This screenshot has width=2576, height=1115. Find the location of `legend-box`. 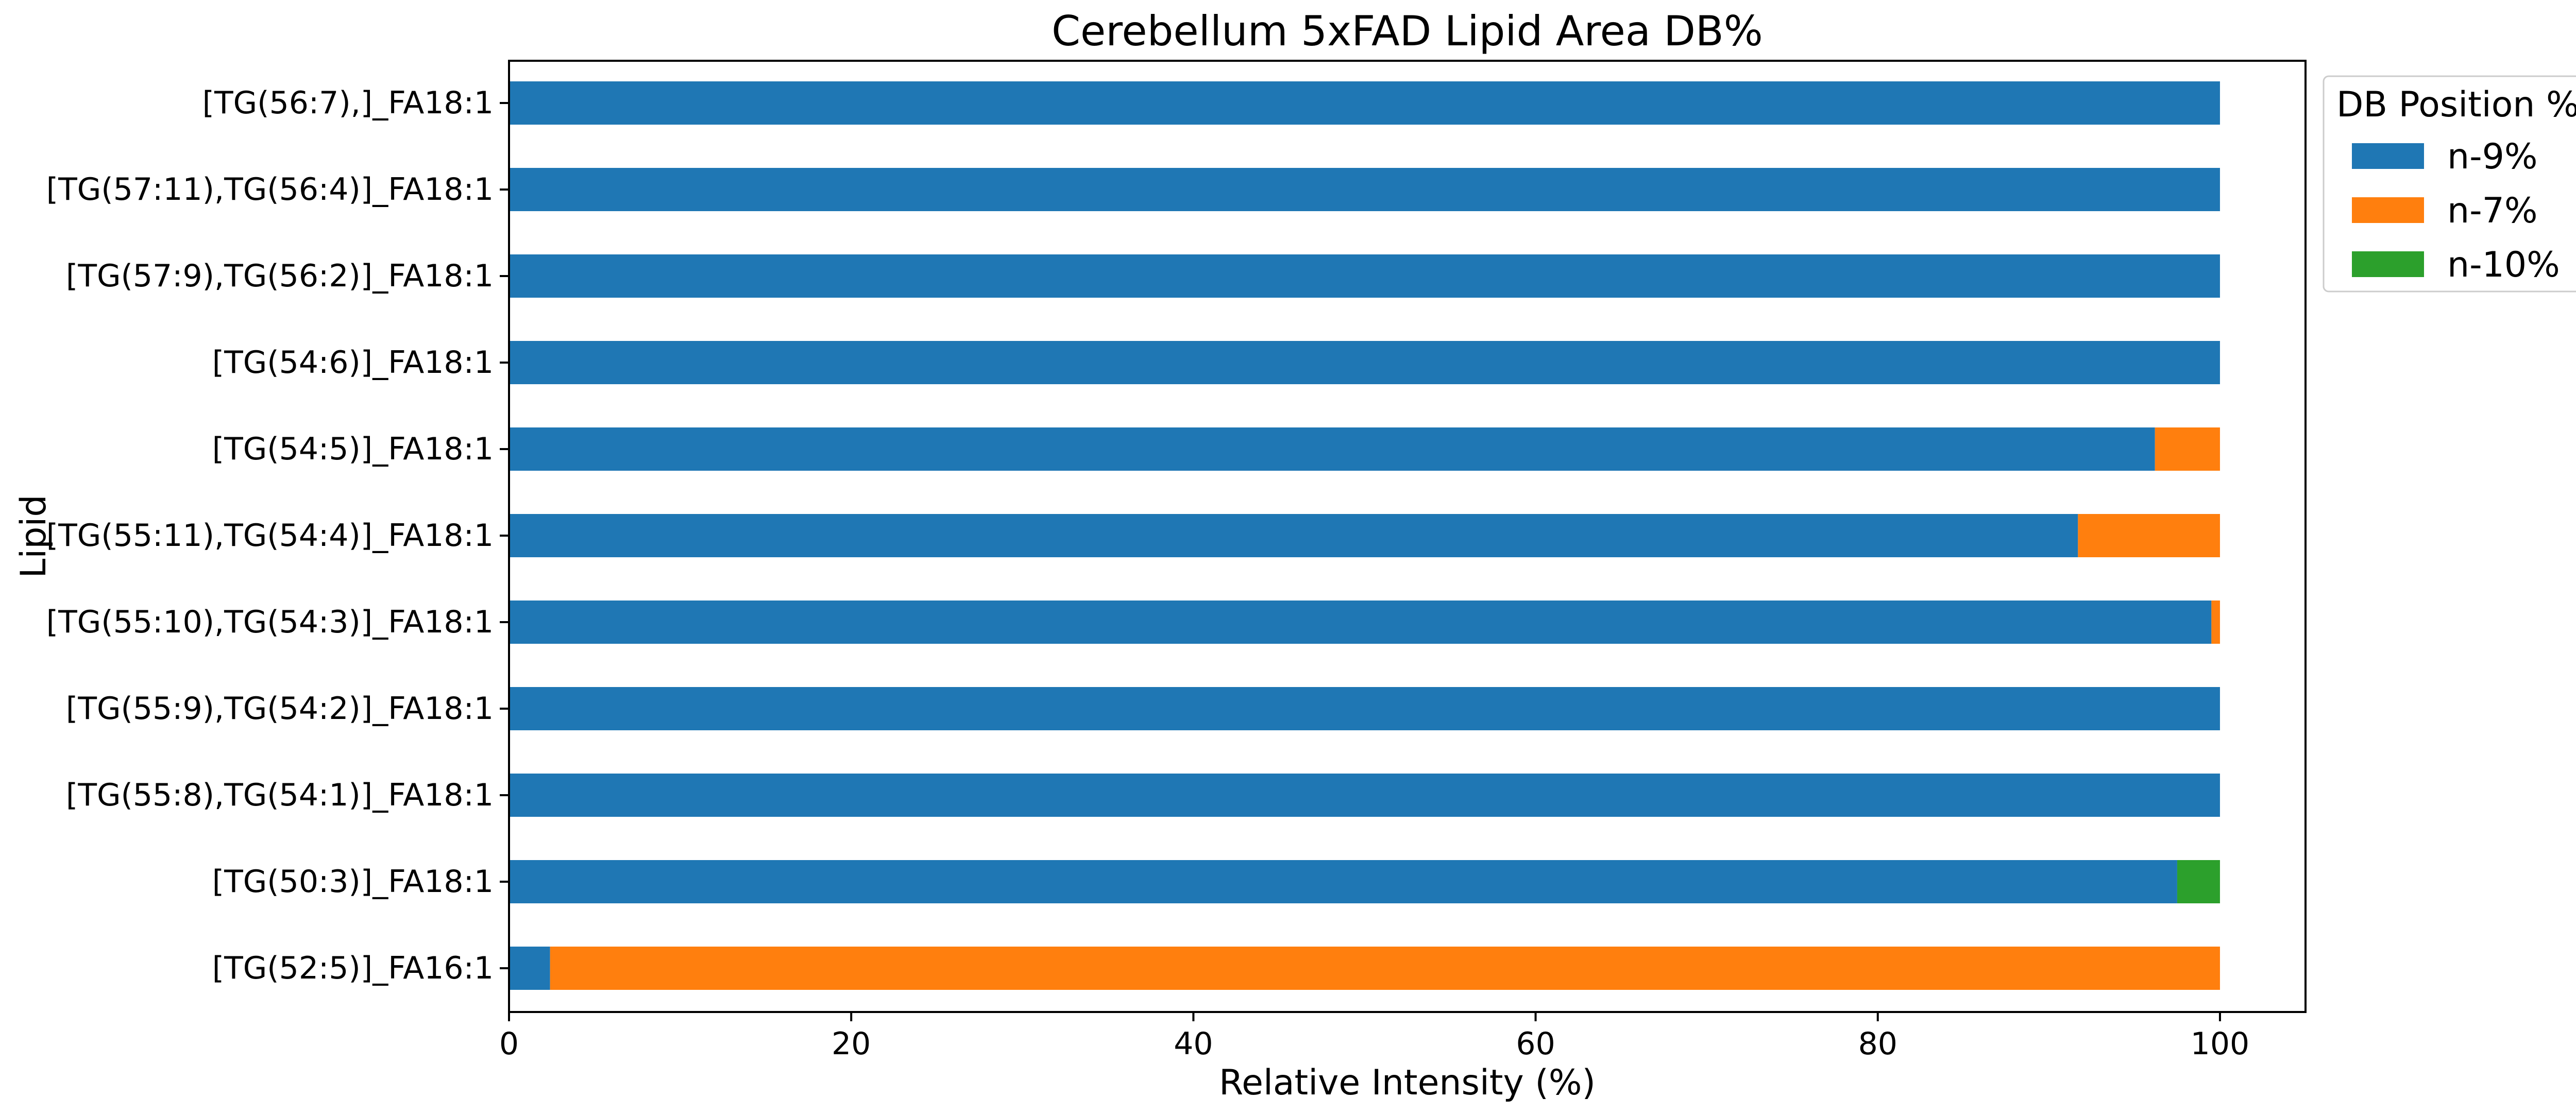

legend-box is located at coordinates (2449, 184).